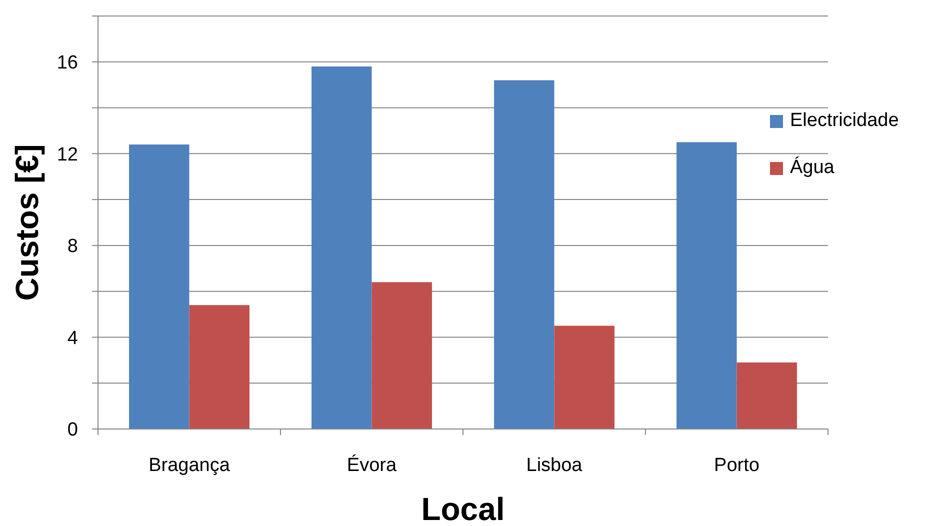 The height and width of the screenshot is (526, 932). What do you see at coordinates (27, 222) in the screenshot?
I see `y-axis-title: Custos [€]` at bounding box center [27, 222].